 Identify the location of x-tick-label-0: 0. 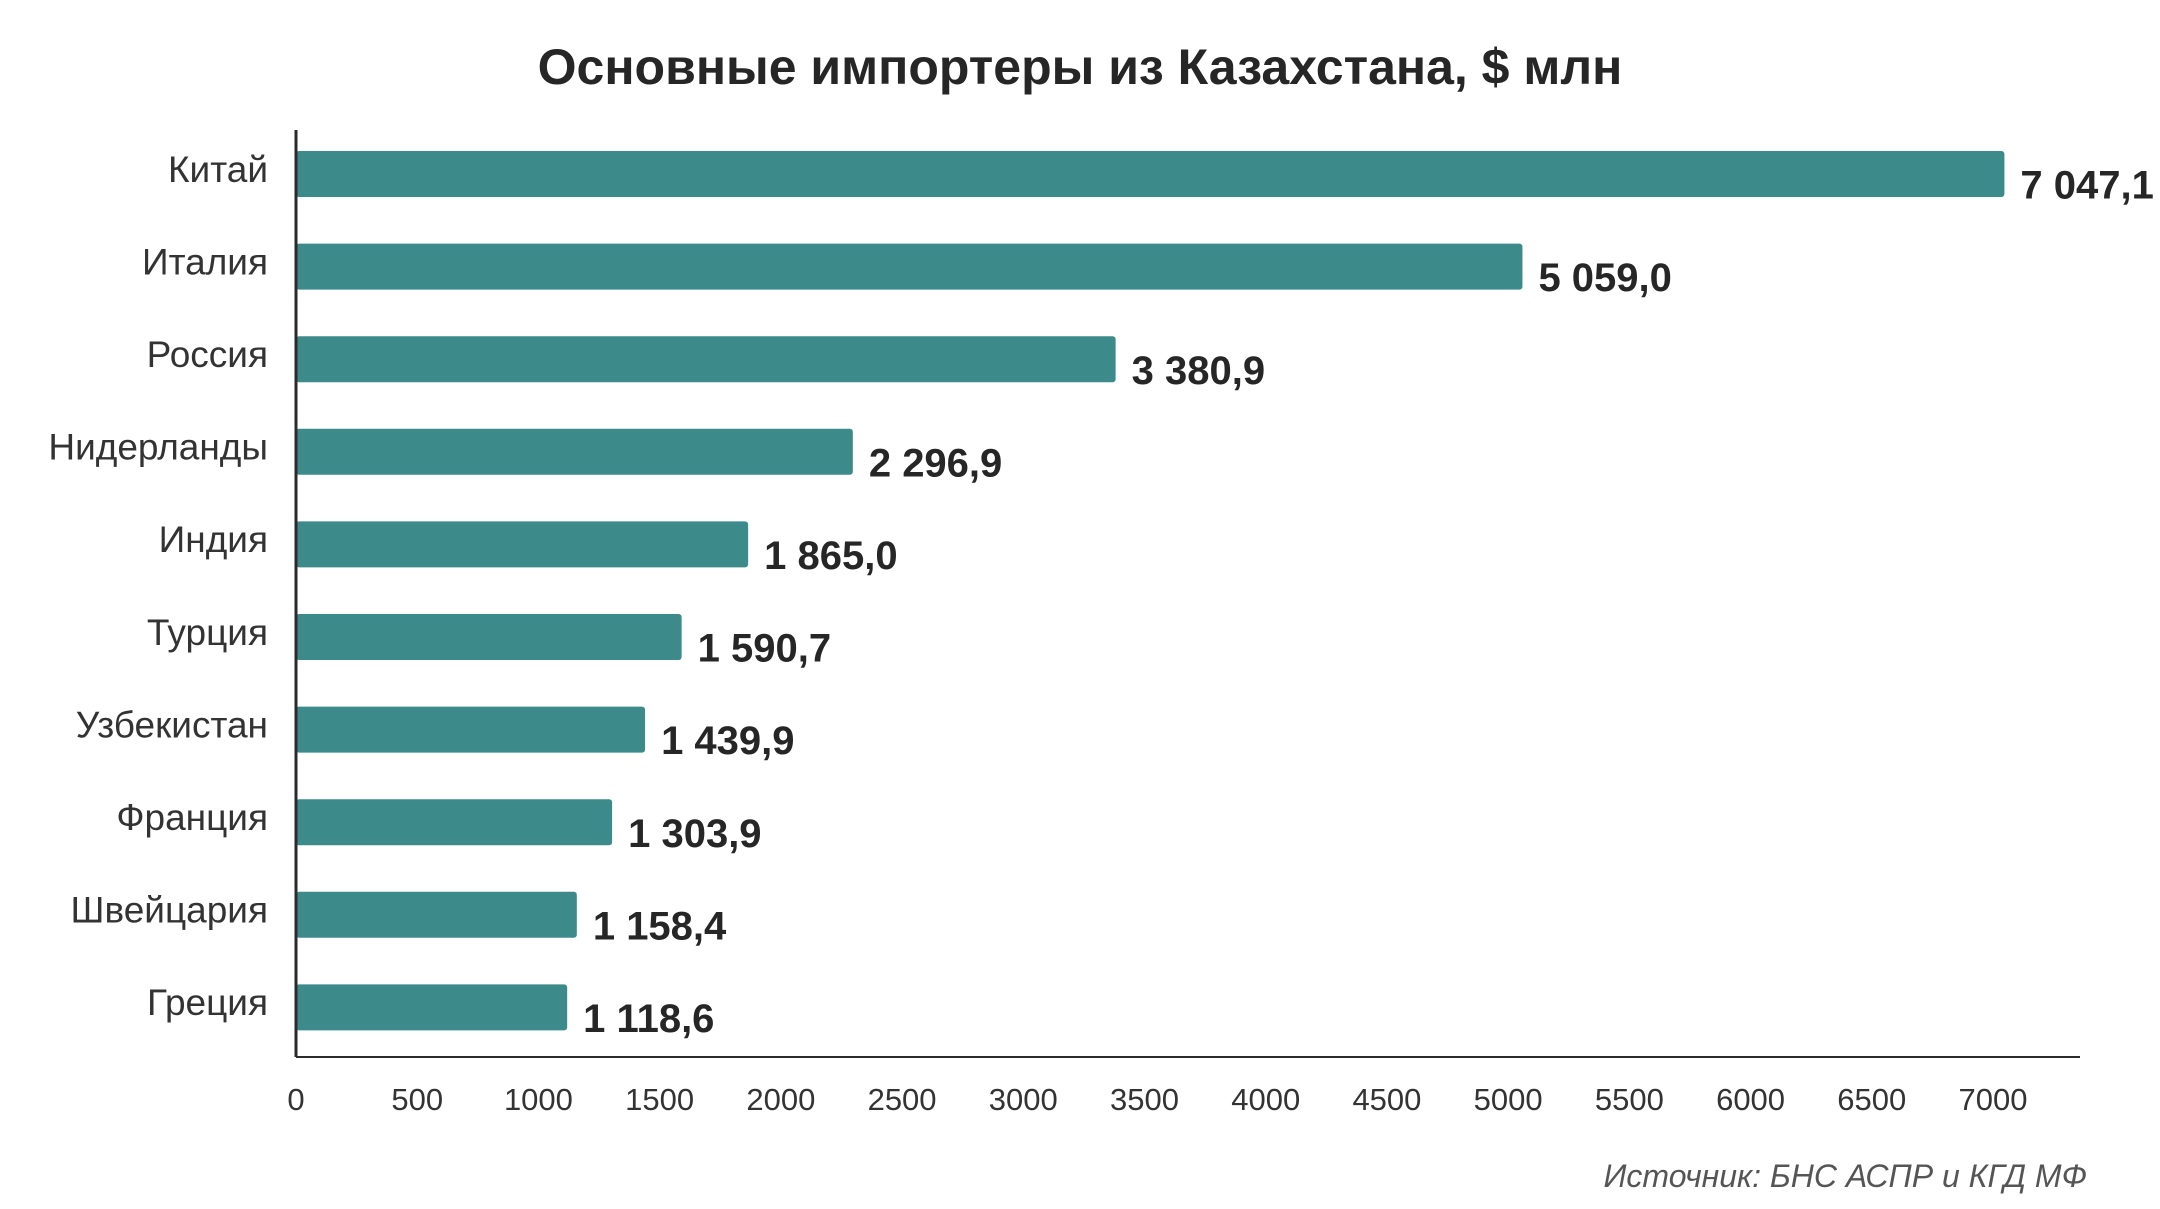
(295, 1099).